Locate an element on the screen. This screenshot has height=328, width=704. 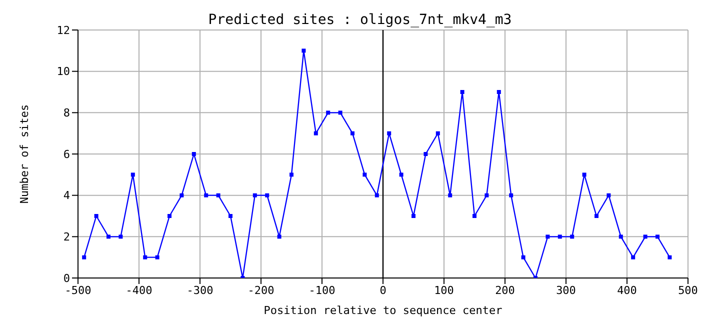
x-tick-label: 200 is located at coordinates (505, 290).